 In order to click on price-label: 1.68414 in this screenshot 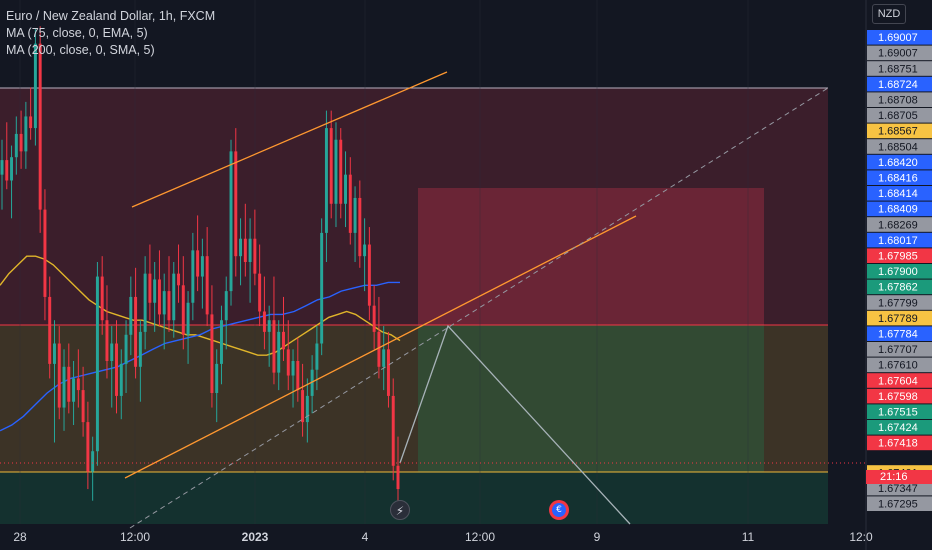, I will do `click(898, 194)`.